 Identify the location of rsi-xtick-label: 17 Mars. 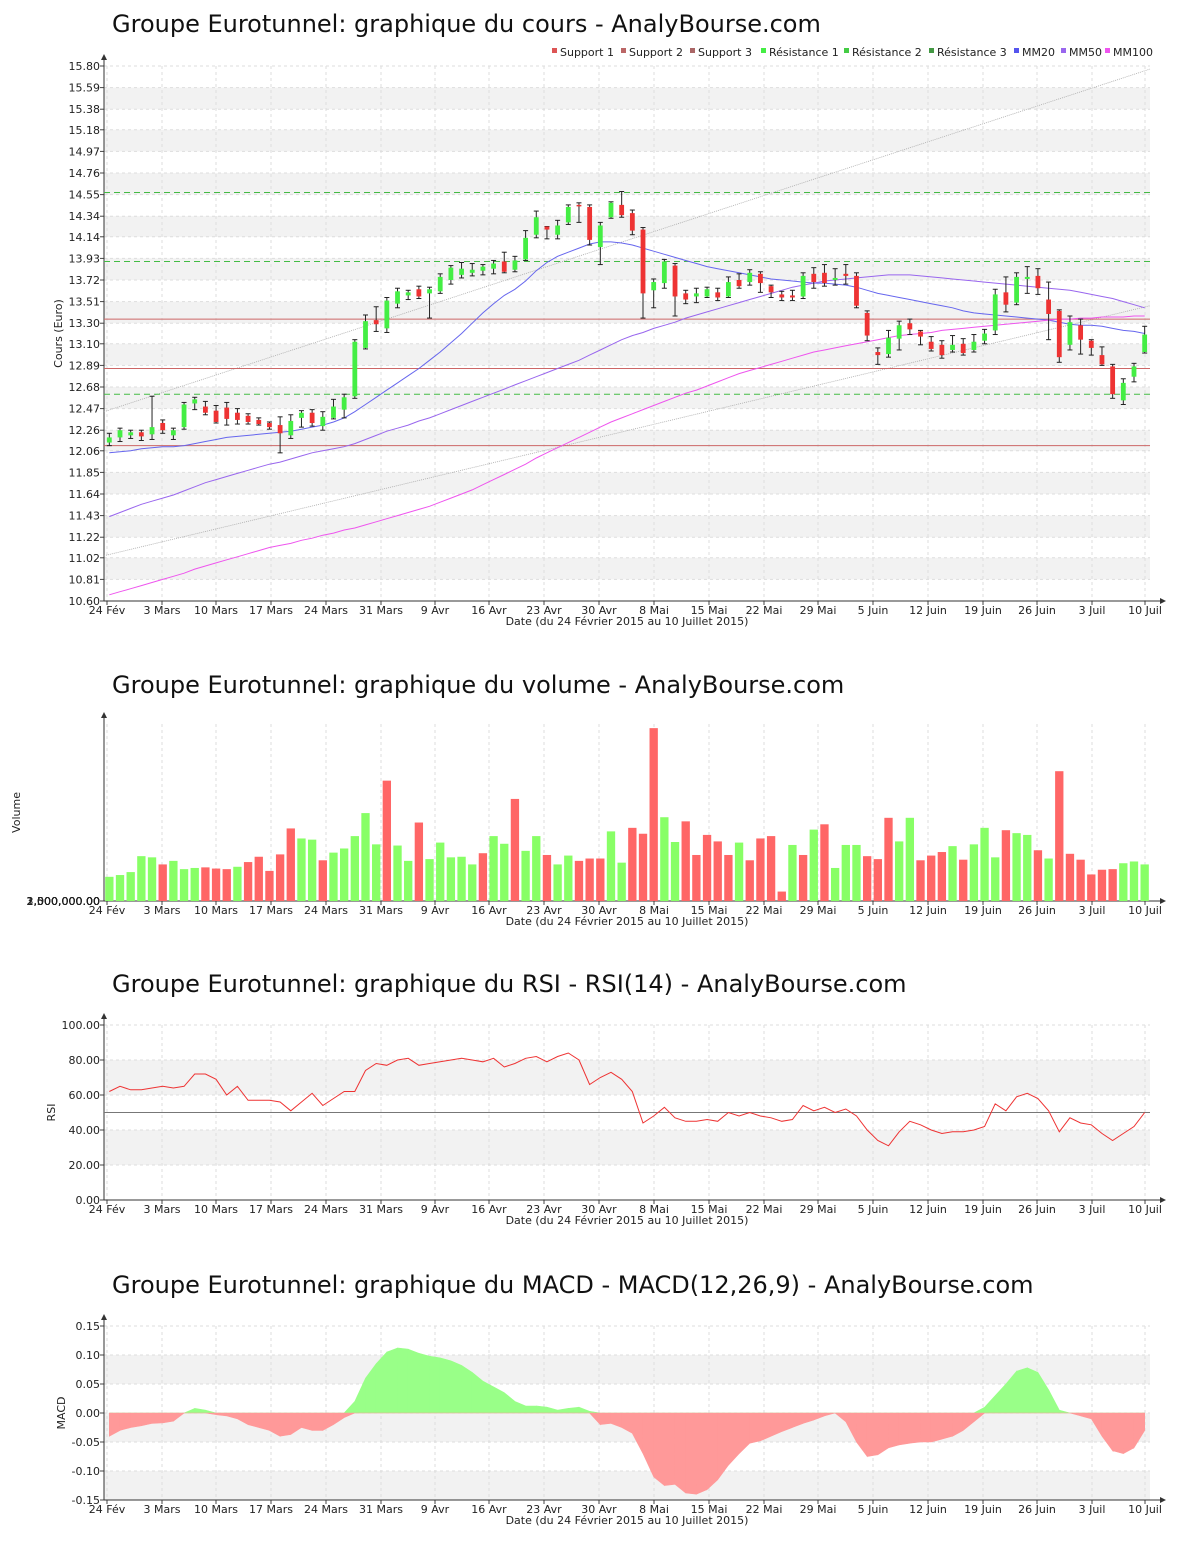
(271, 1209).